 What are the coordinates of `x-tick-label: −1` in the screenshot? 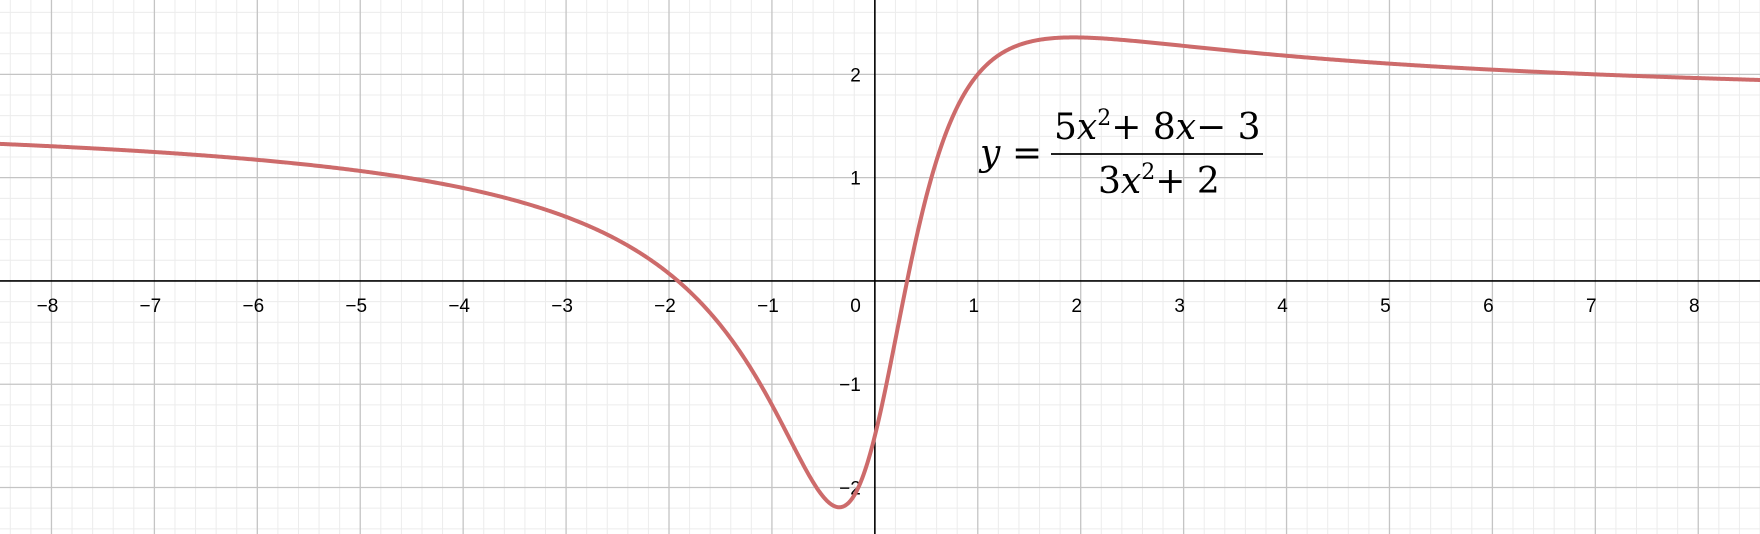 It's located at (768, 306).